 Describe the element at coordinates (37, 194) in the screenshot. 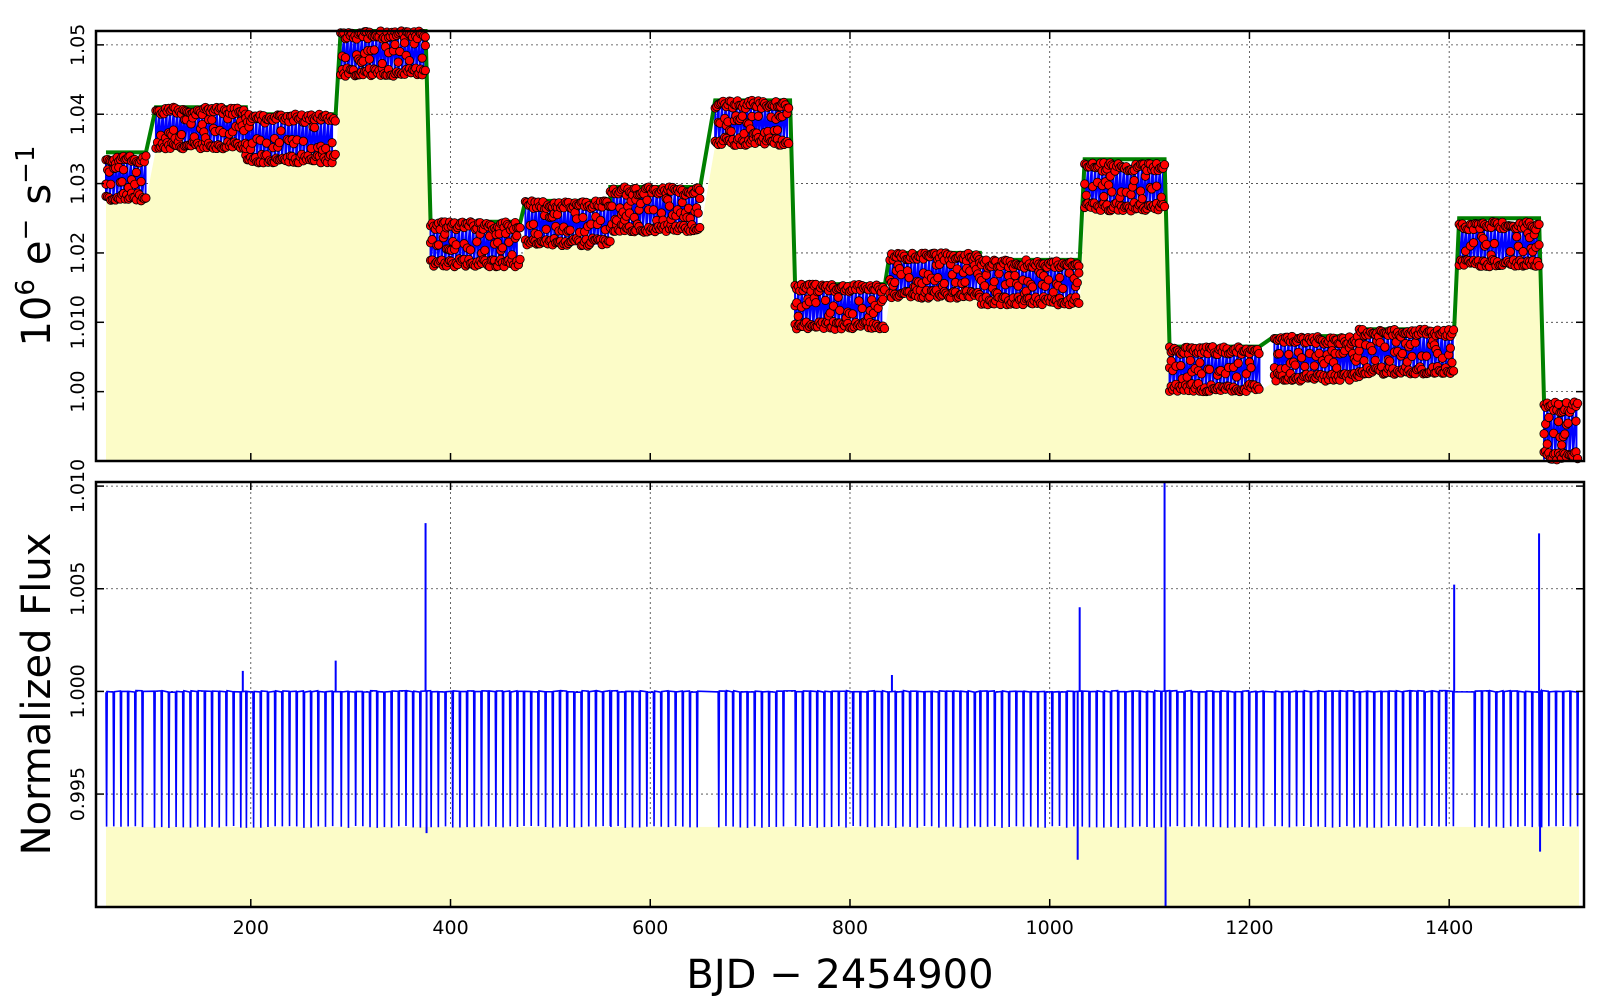

I see `ylabel-unit2: s` at that location.